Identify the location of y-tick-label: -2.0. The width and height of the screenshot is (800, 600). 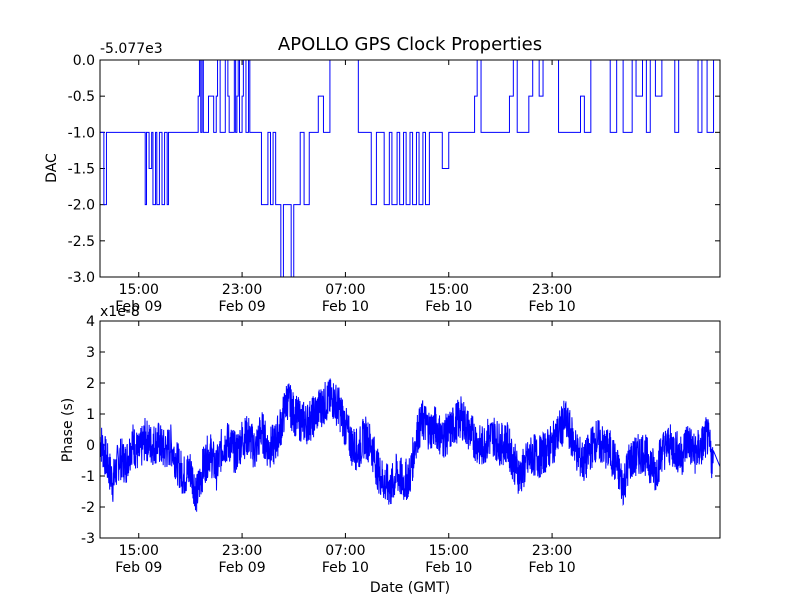
(81, 206).